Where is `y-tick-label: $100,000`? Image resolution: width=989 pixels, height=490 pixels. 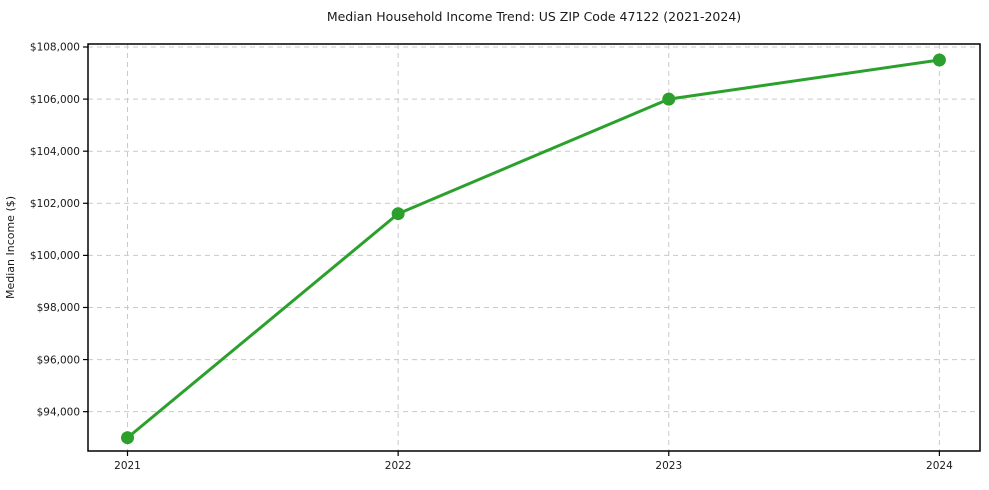
y-tick-label: $100,000 is located at coordinates (55, 256).